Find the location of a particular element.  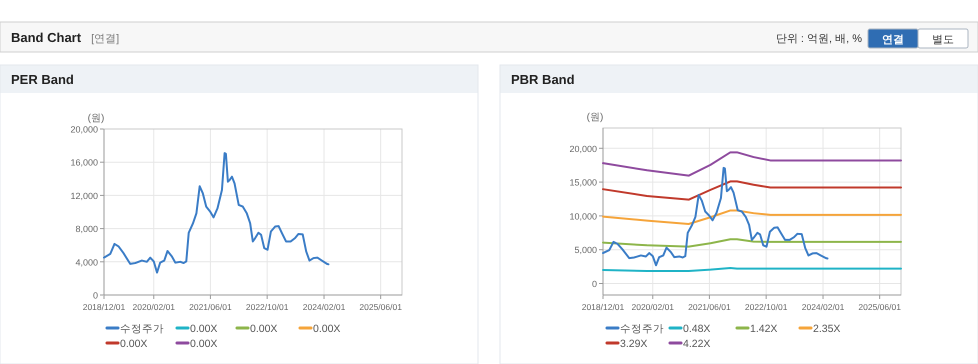

y-tick-label: 15,000 is located at coordinates (583, 183).